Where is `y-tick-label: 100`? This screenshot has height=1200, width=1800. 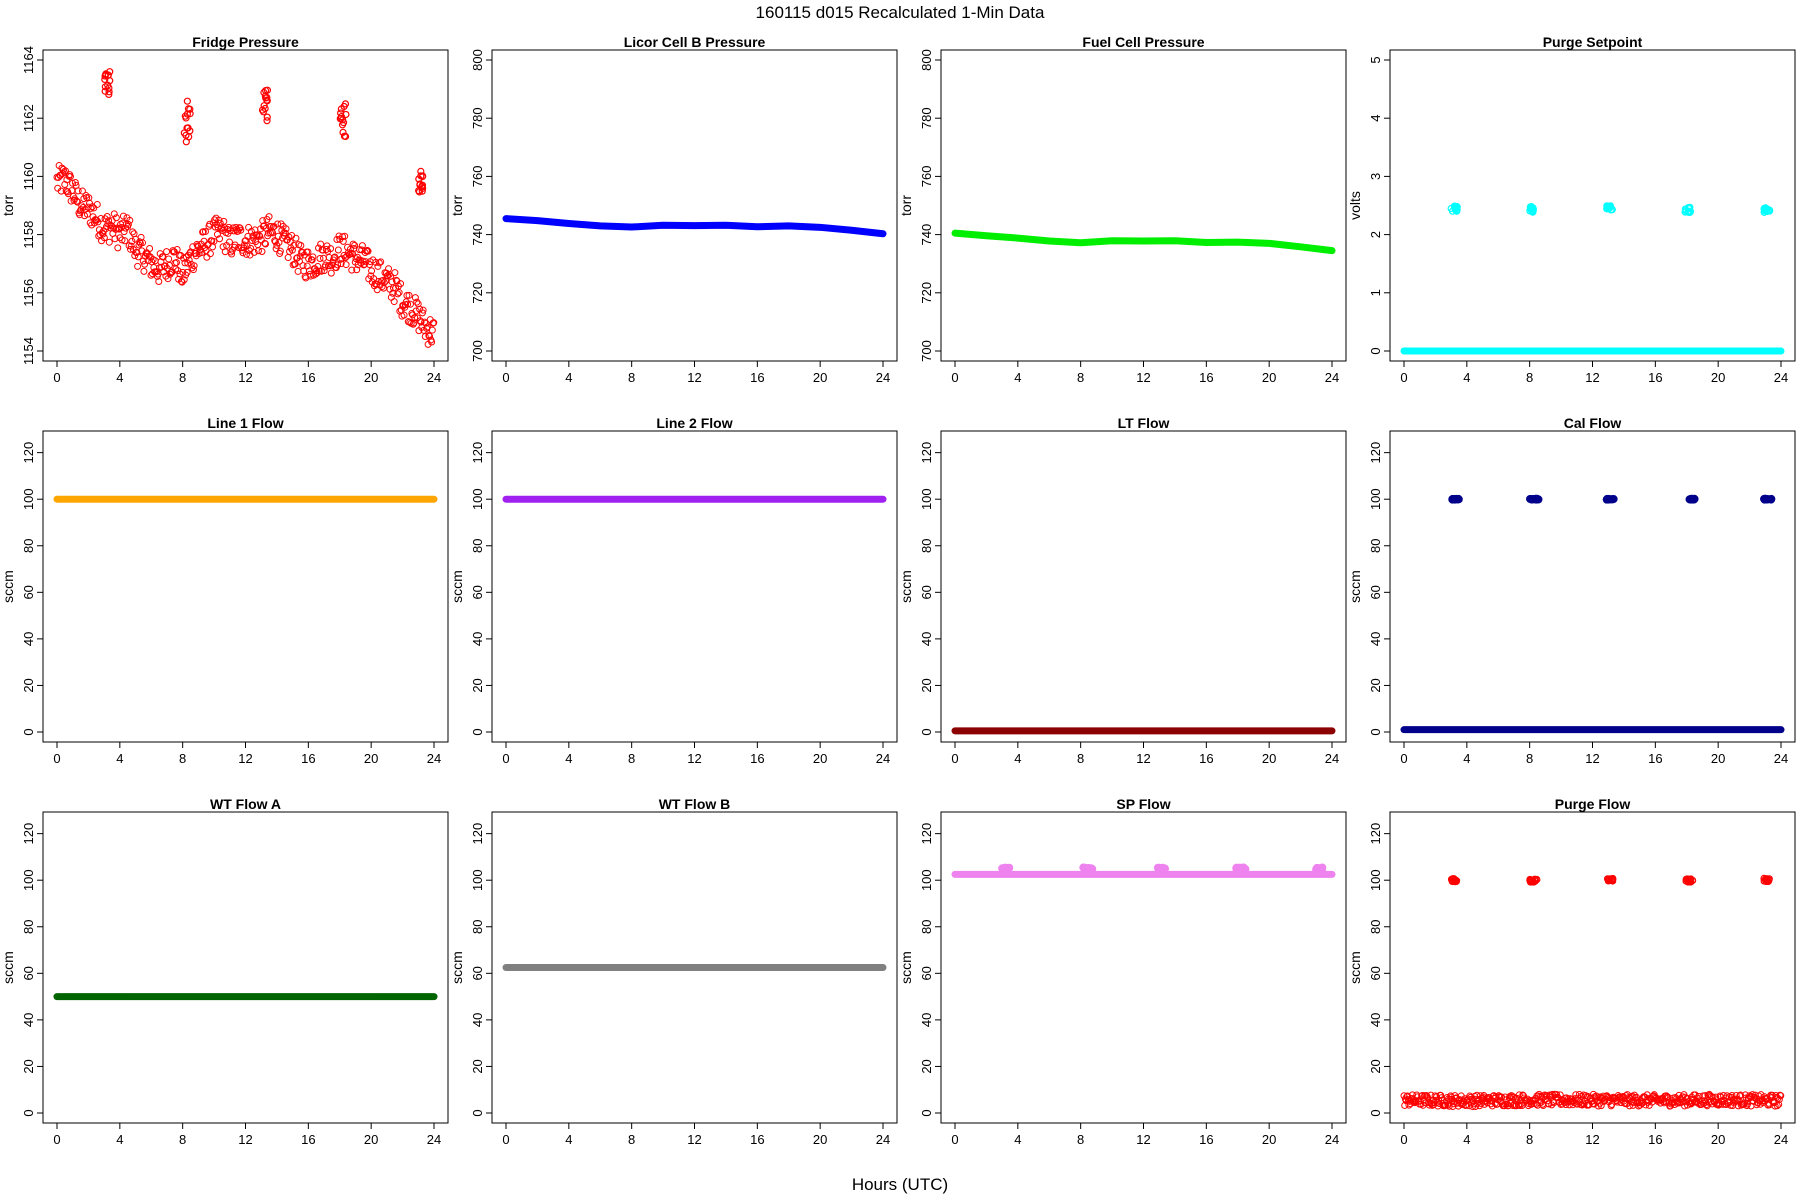 y-tick-label: 100 is located at coordinates (926, 880).